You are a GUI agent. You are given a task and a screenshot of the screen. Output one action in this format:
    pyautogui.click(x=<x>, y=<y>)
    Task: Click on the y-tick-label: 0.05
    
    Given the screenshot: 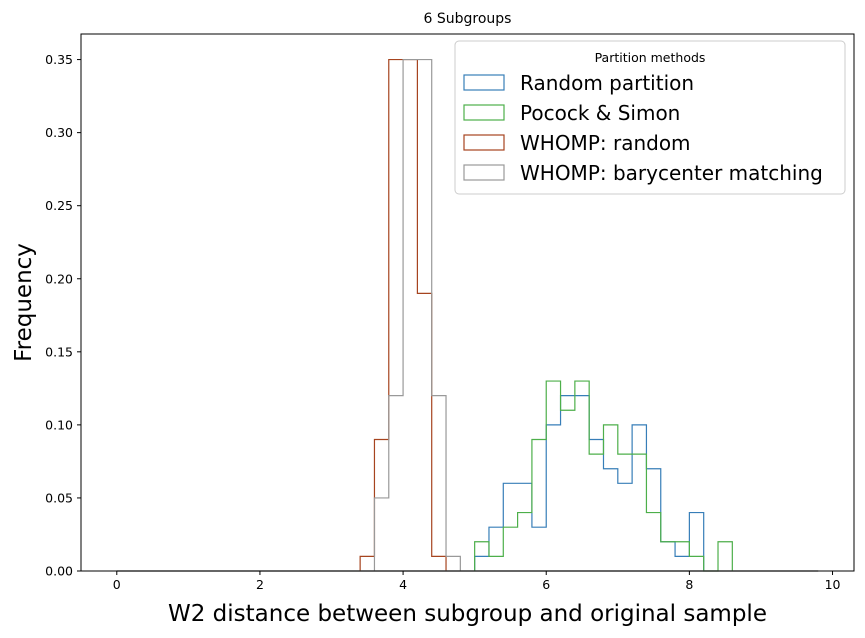 What is the action you would take?
    pyautogui.click(x=59, y=497)
    